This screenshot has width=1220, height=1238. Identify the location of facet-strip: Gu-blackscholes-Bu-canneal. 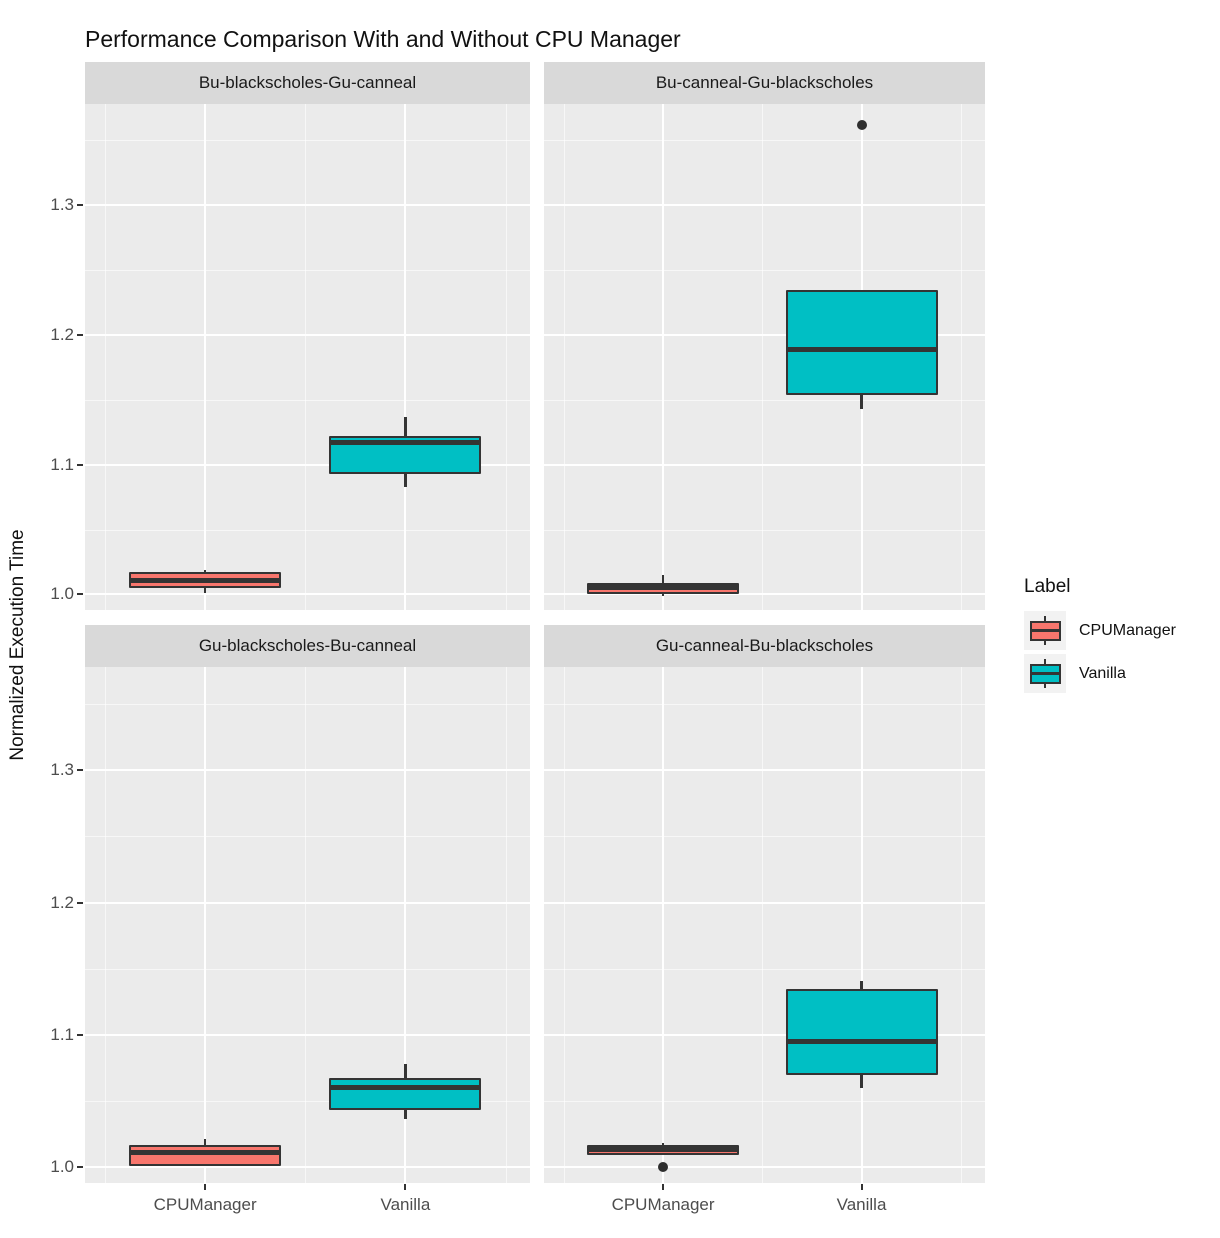
(307, 646).